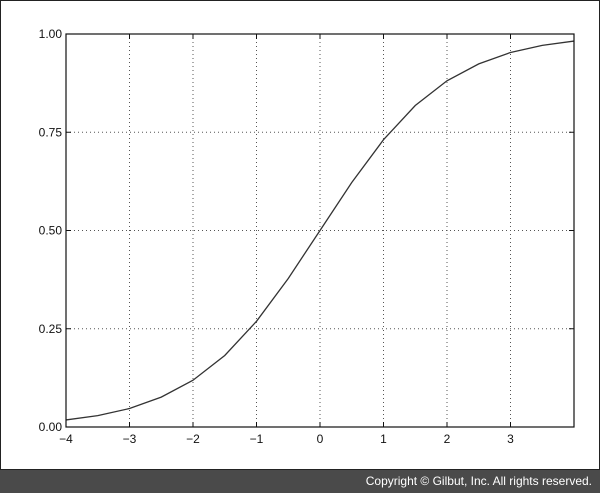 The width and height of the screenshot is (600, 493). Describe the element at coordinates (257, 439) in the screenshot. I see `x-tick-label-3: −1` at that location.